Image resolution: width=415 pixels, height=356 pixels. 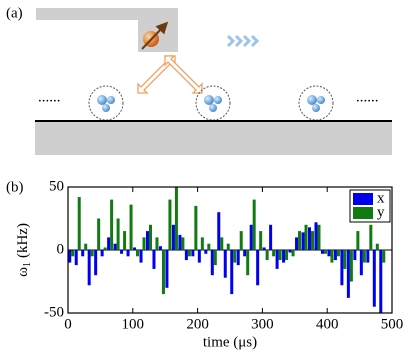 I want to click on y-tick-label: -50, so click(x=54, y=312).